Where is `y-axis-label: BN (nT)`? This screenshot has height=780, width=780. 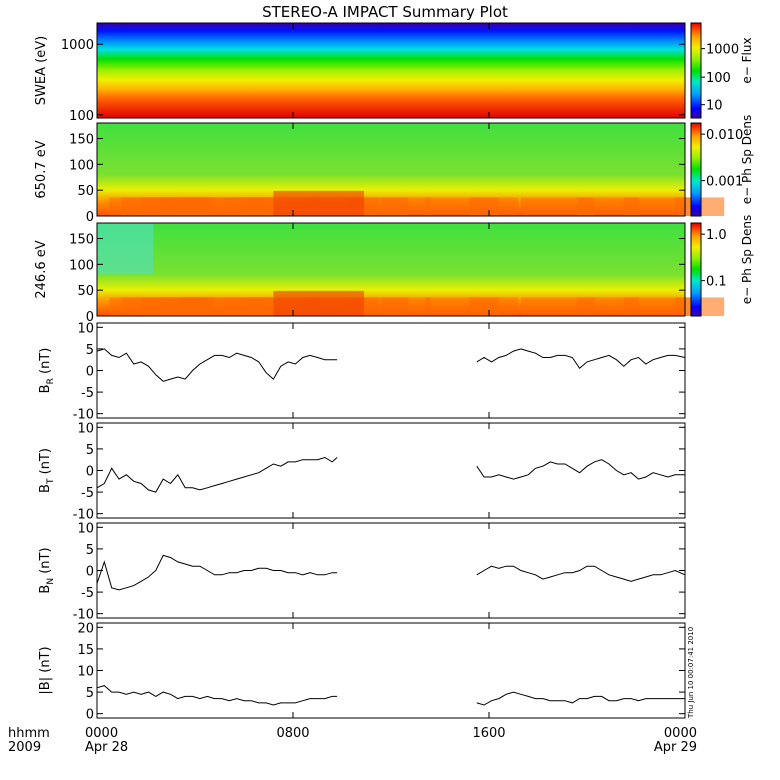 y-axis-label: BN (nT) is located at coordinates (47, 570).